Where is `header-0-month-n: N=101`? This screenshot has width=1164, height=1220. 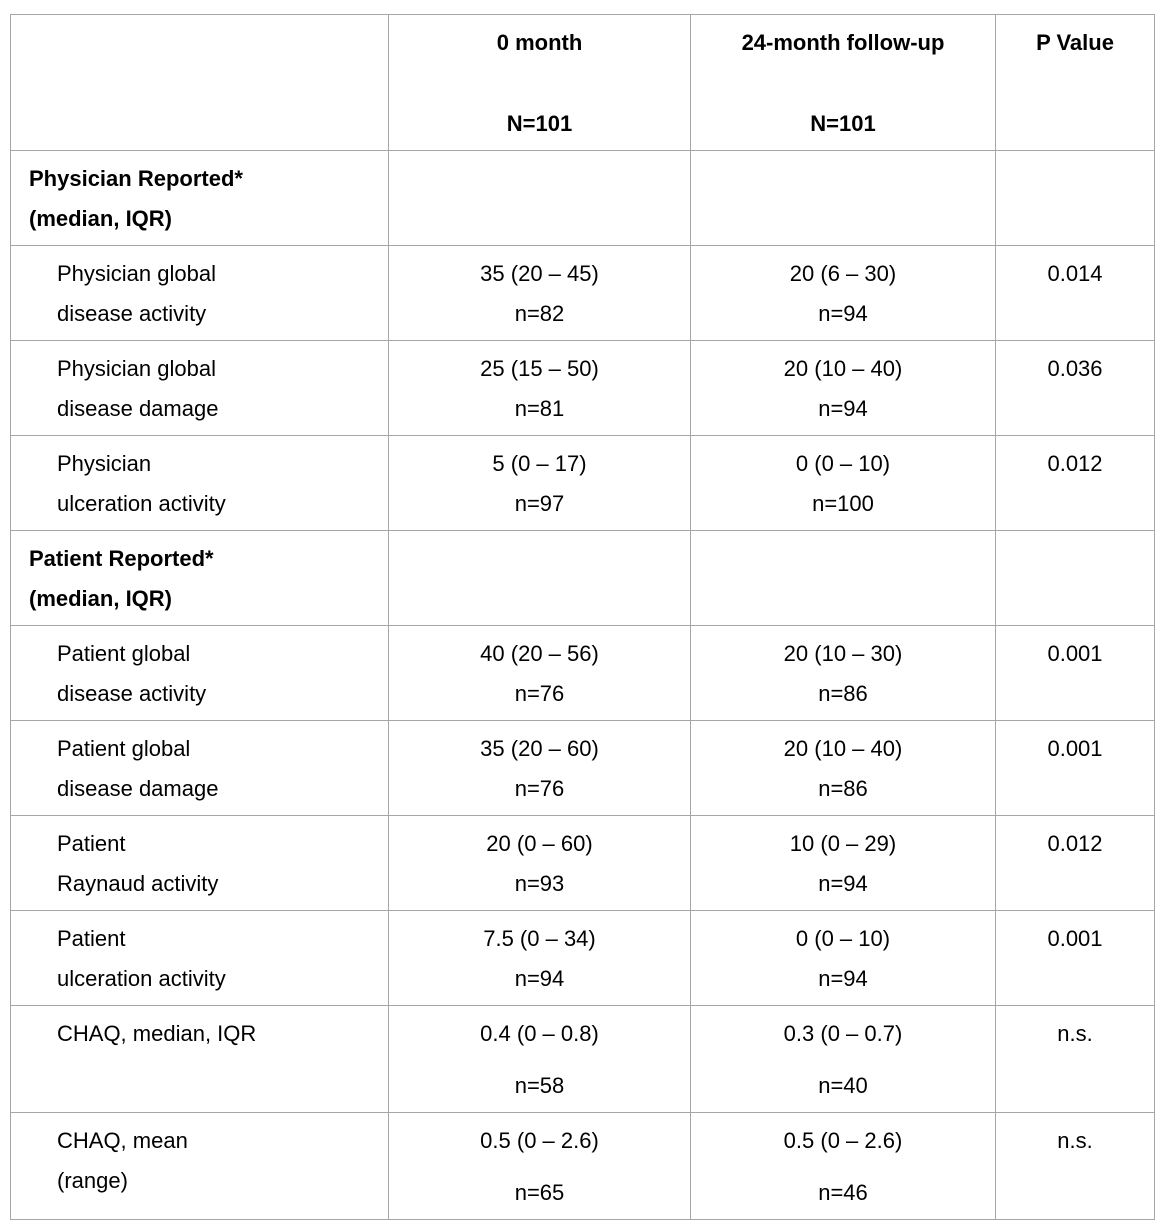
header-0-month-n: N=101 is located at coordinates (539, 123).